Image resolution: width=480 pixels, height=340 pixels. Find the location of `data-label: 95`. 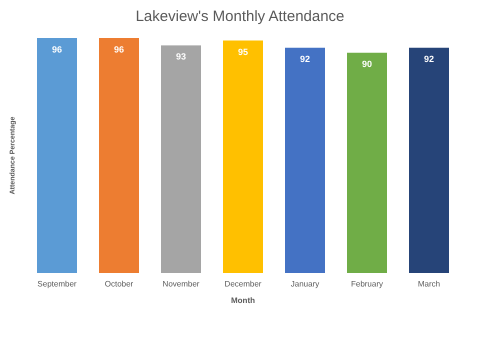

data-label: 95 is located at coordinates (243, 51).